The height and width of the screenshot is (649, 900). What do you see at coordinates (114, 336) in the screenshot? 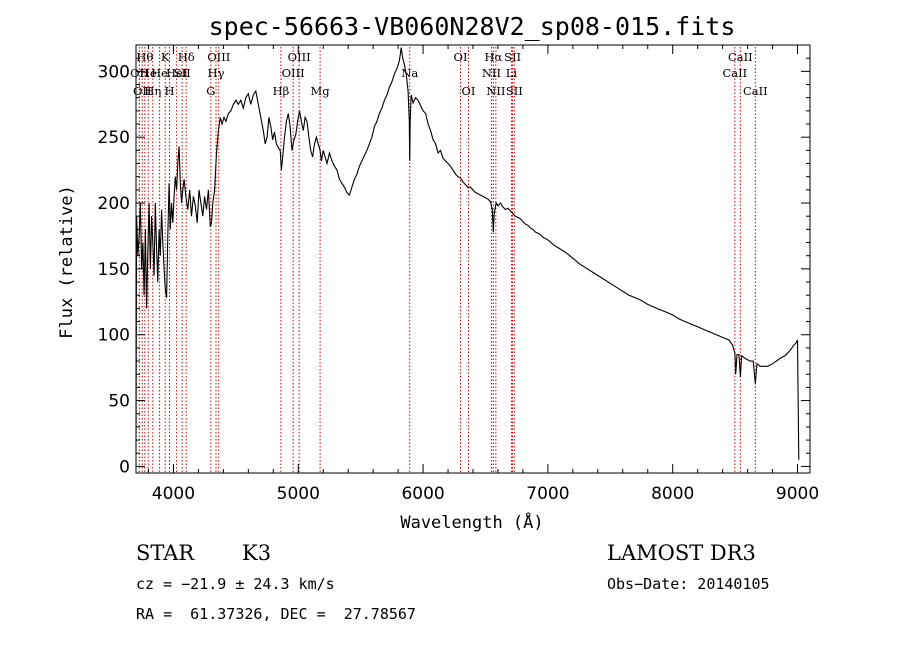
I see `y-tick-label: 100` at bounding box center [114, 336].